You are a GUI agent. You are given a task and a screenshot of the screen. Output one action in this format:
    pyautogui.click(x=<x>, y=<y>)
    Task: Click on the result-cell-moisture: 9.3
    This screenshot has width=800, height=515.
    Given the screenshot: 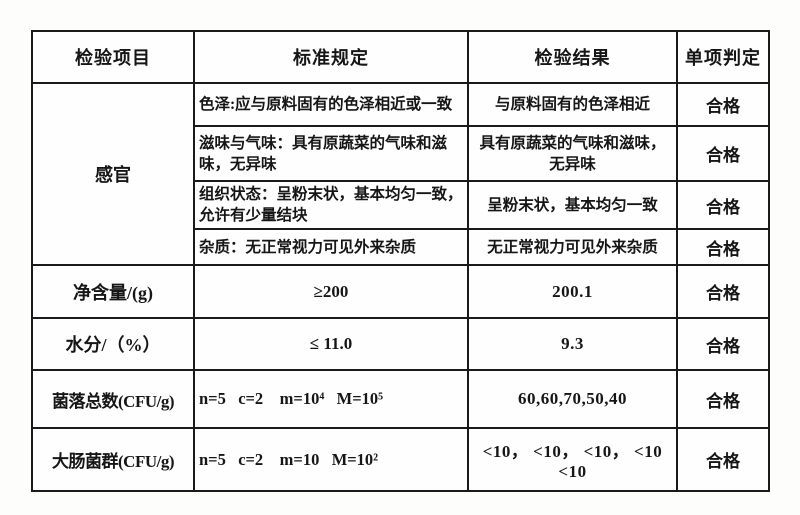 What is the action you would take?
    pyautogui.click(x=572, y=344)
    